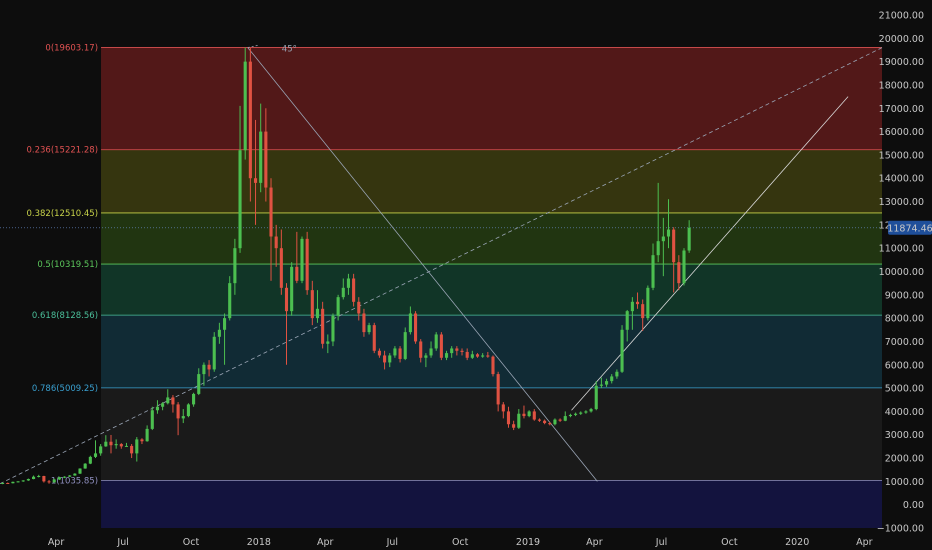 This screenshot has width=932, height=550. Describe the element at coordinates (901, 39) in the screenshot. I see `y-tick-label: 20000.00` at that location.